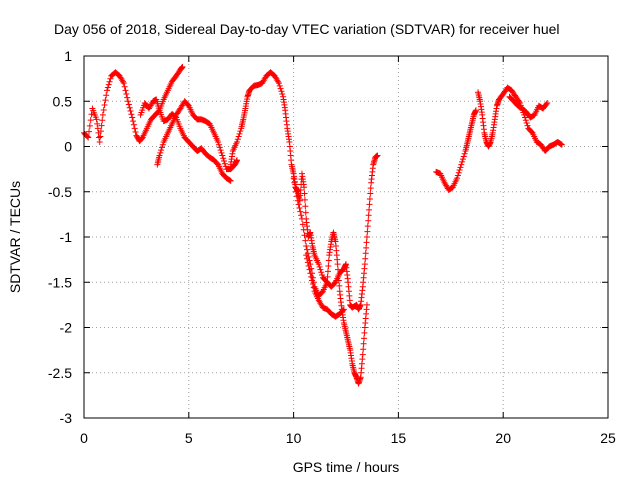 This screenshot has height=480, width=640. Describe the element at coordinates (84, 438) in the screenshot. I see `x-tick-label: 0` at that location.